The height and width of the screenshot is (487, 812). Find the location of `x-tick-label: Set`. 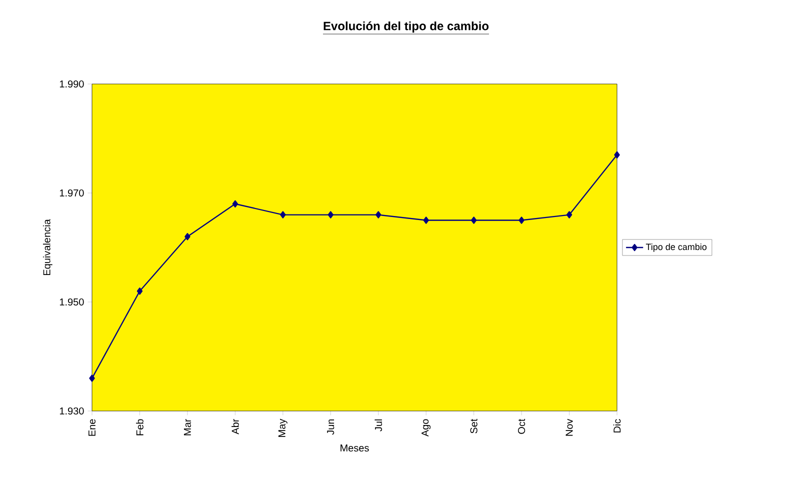

x-tick-label: Set is located at coordinates (474, 426).